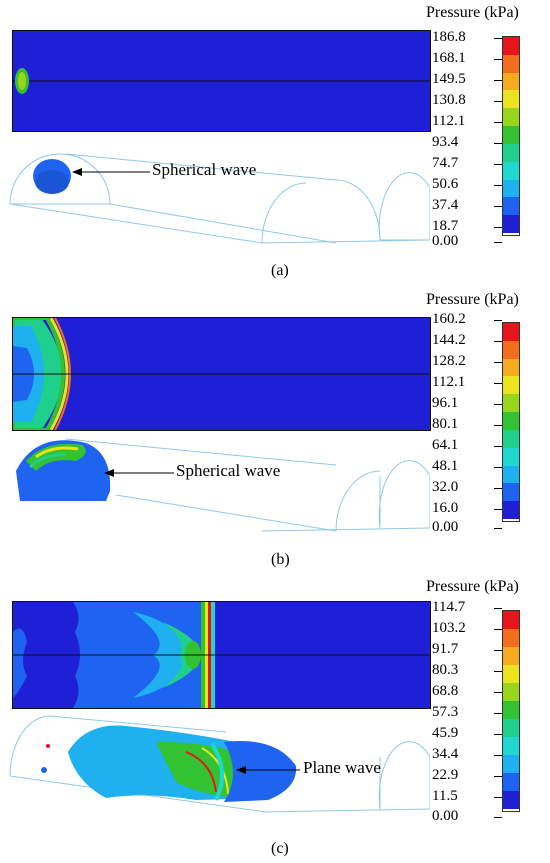 This screenshot has height=863, width=550. I want to click on arrow-b, so click(139, 473).